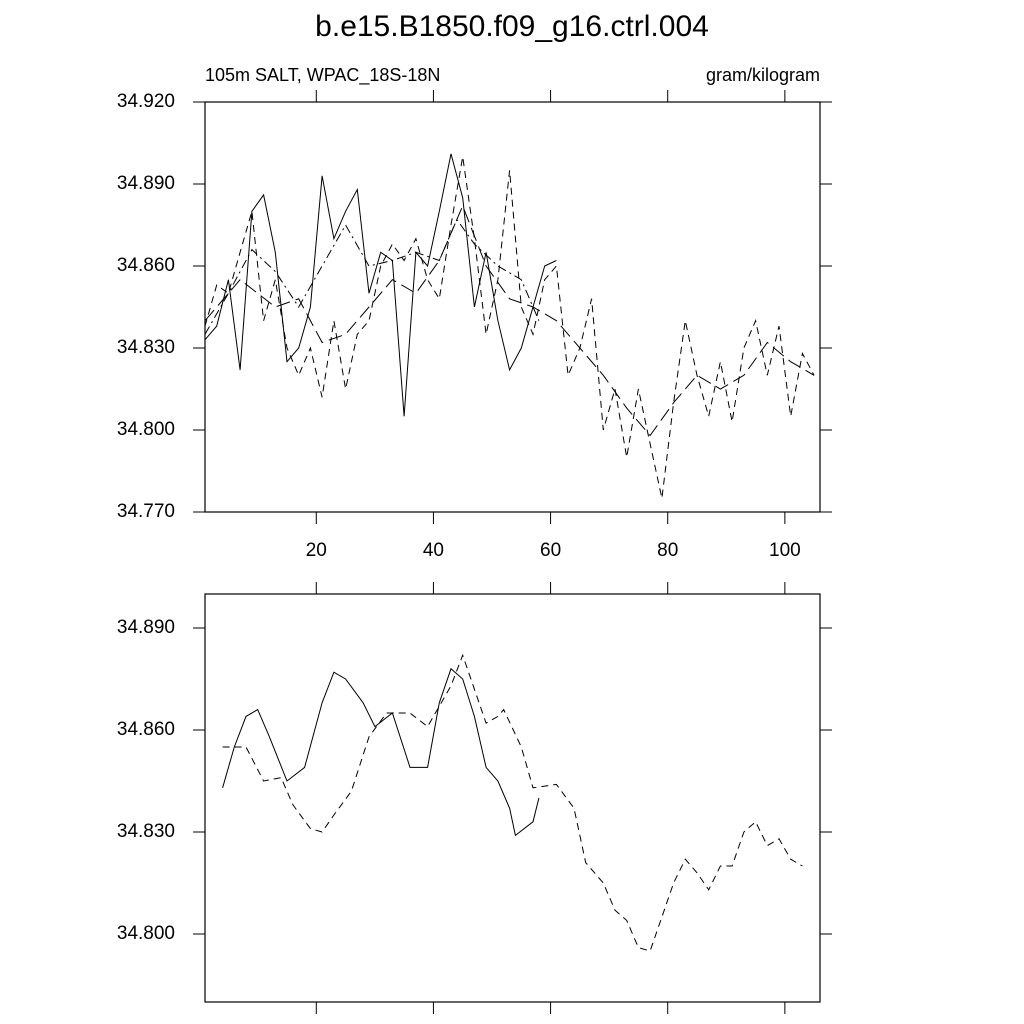 The image size is (1024, 1024). I want to click on x-tick-label: 100, so click(785, 550).